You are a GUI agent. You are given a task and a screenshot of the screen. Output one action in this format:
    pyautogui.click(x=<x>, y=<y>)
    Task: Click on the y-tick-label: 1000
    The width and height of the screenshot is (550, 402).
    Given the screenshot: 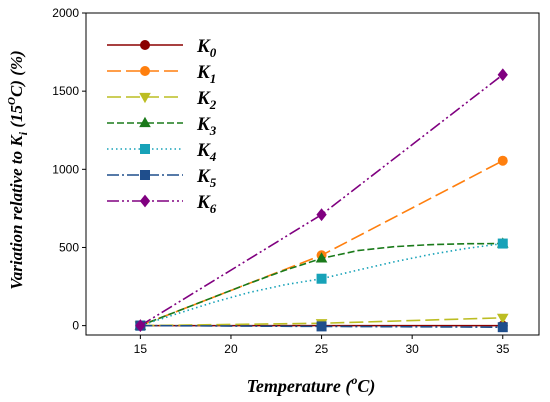 What is the action you would take?
    pyautogui.click(x=65, y=169)
    